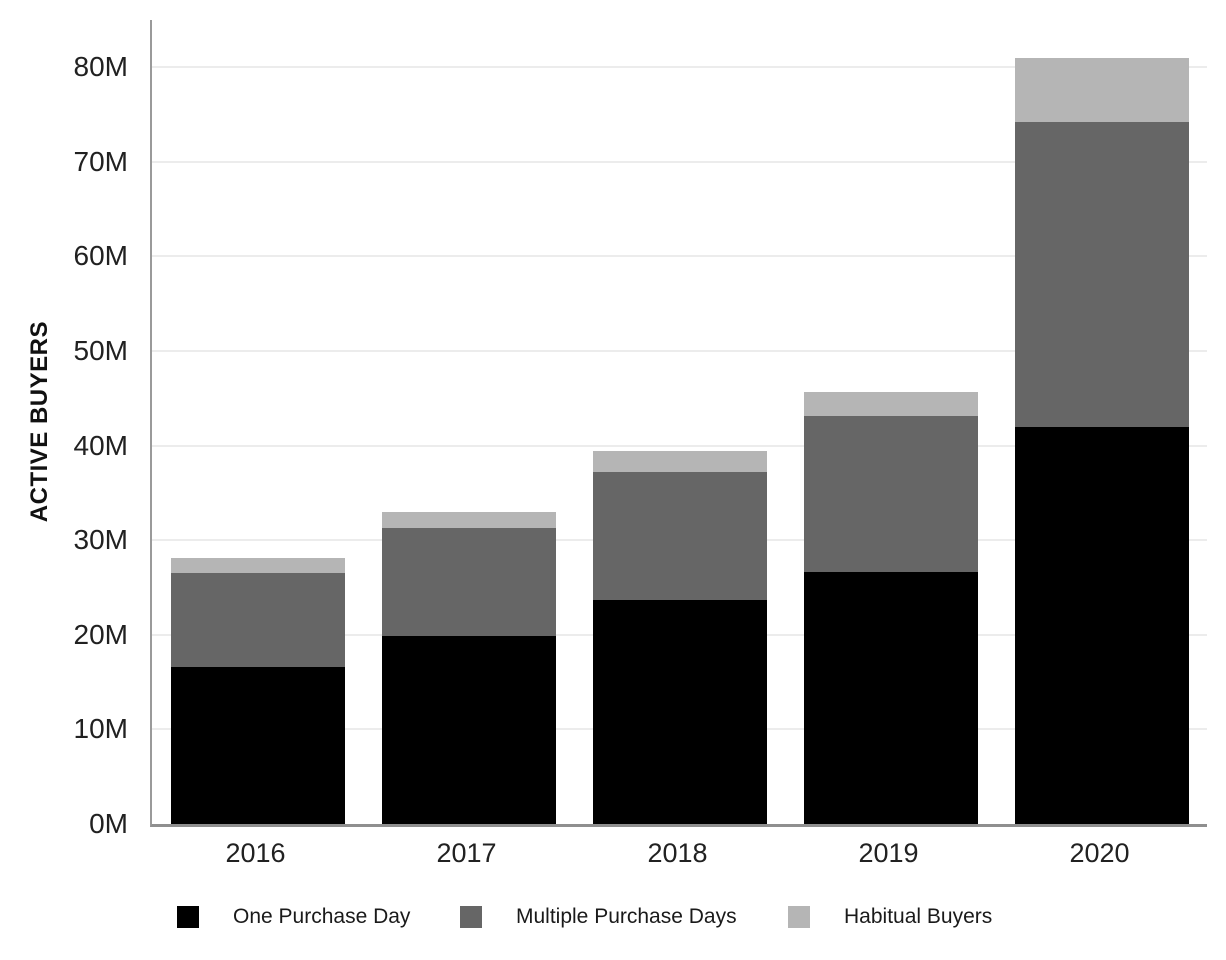 This screenshot has height=960, width=1226. Describe the element at coordinates (677, 853) in the screenshot. I see `x-label-2018: 2018` at that location.